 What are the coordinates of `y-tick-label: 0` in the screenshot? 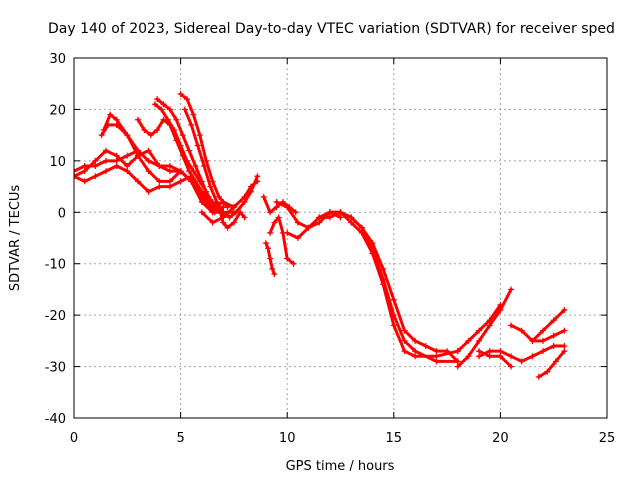 It's located at (62, 213).